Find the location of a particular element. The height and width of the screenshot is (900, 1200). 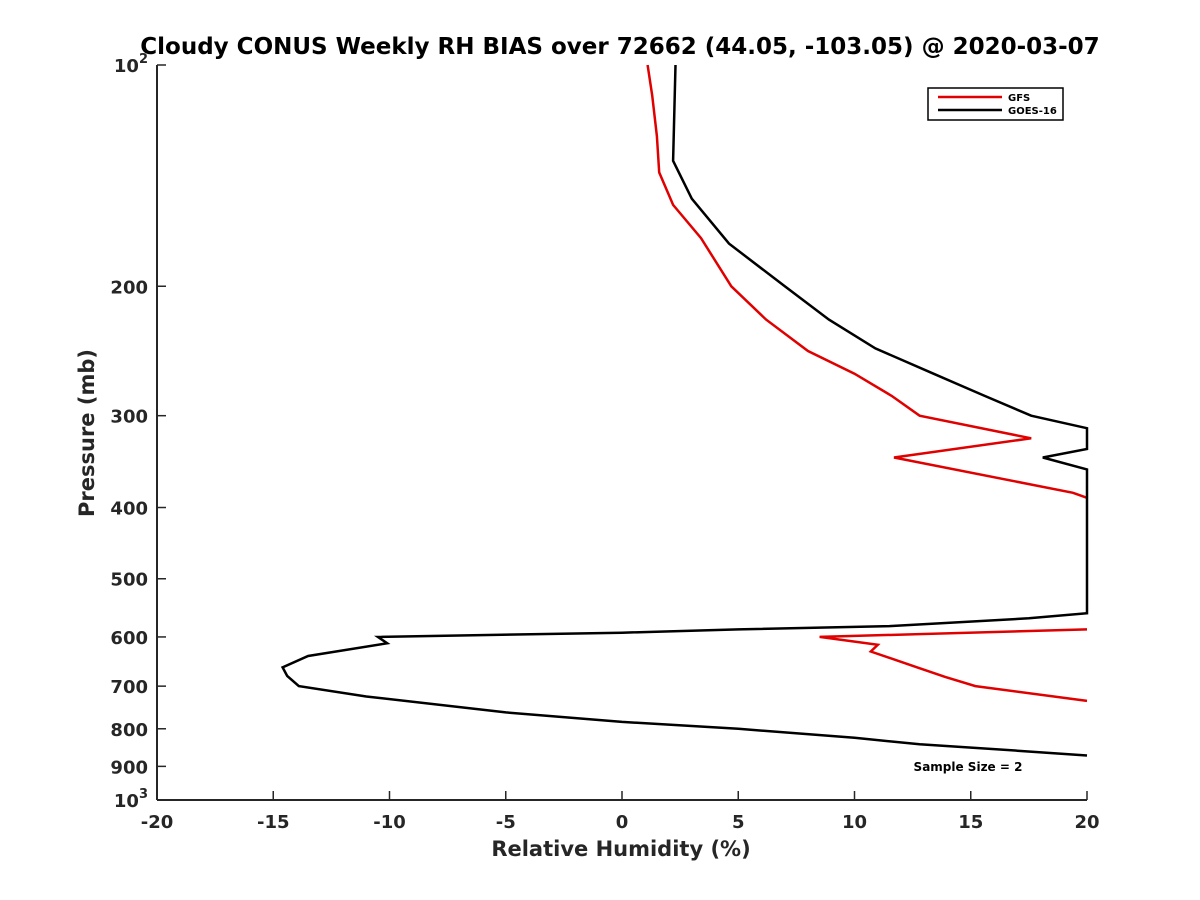

y-tick-label: 700 is located at coordinates (129, 687).